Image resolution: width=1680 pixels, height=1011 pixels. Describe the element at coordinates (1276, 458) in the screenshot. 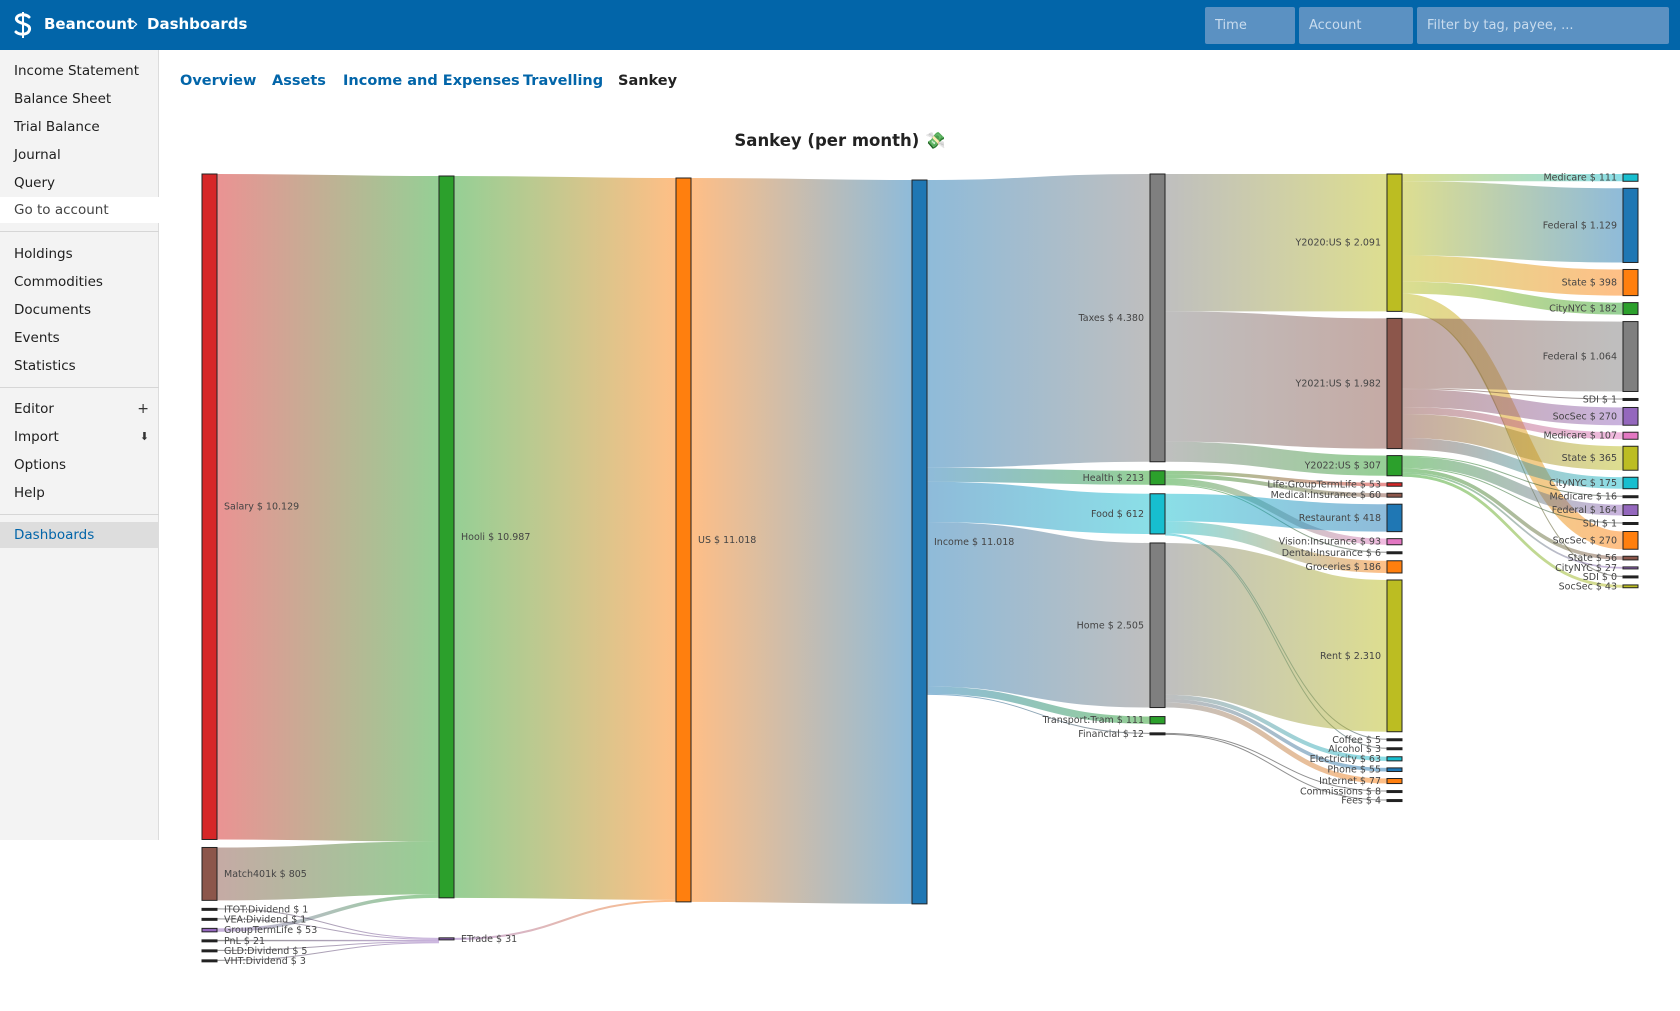

I see `sankey-link-taxes-y2022` at that location.